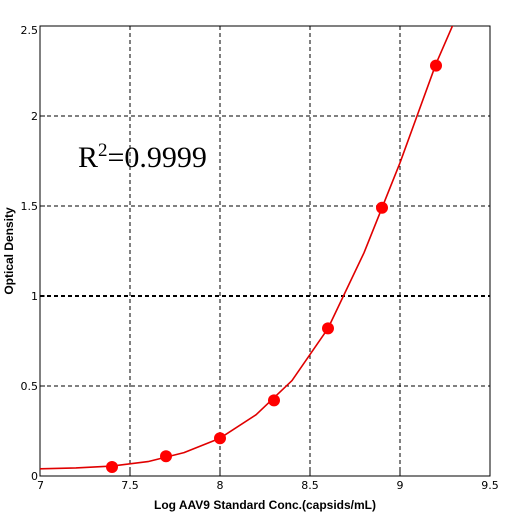 Image resolution: width=515 pixels, height=519 pixels. I want to click on r-squared-value: =0.9999, so click(157, 157).